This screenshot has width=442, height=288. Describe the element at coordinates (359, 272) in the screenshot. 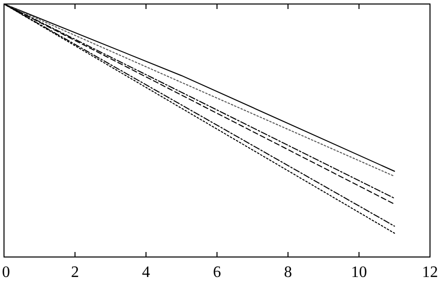

I see `x-tick-label: 10` at that location.